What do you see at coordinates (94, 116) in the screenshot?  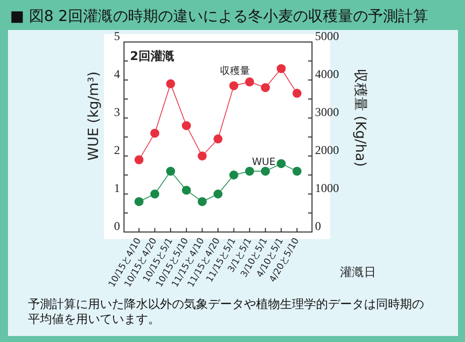 I see `y-axis-title: WUE (kg/m³)` at bounding box center [94, 116].